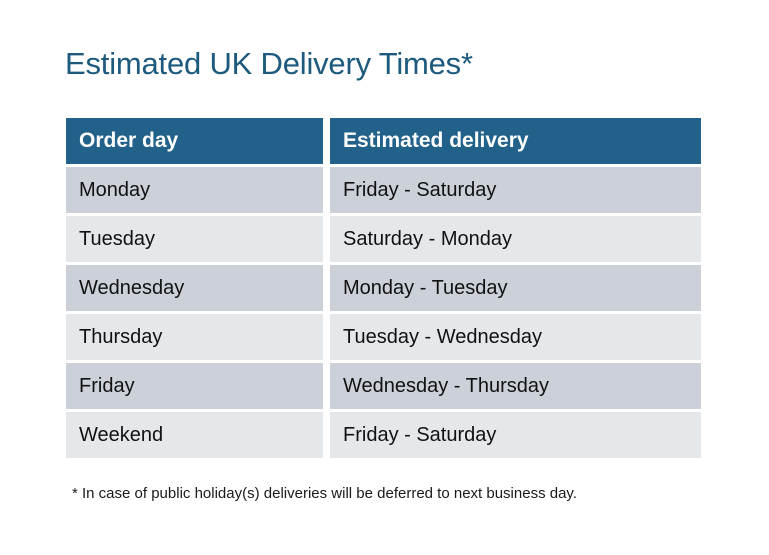  I want to click on cell-estimated-delivery: Saturday - Monday, so click(515, 239).